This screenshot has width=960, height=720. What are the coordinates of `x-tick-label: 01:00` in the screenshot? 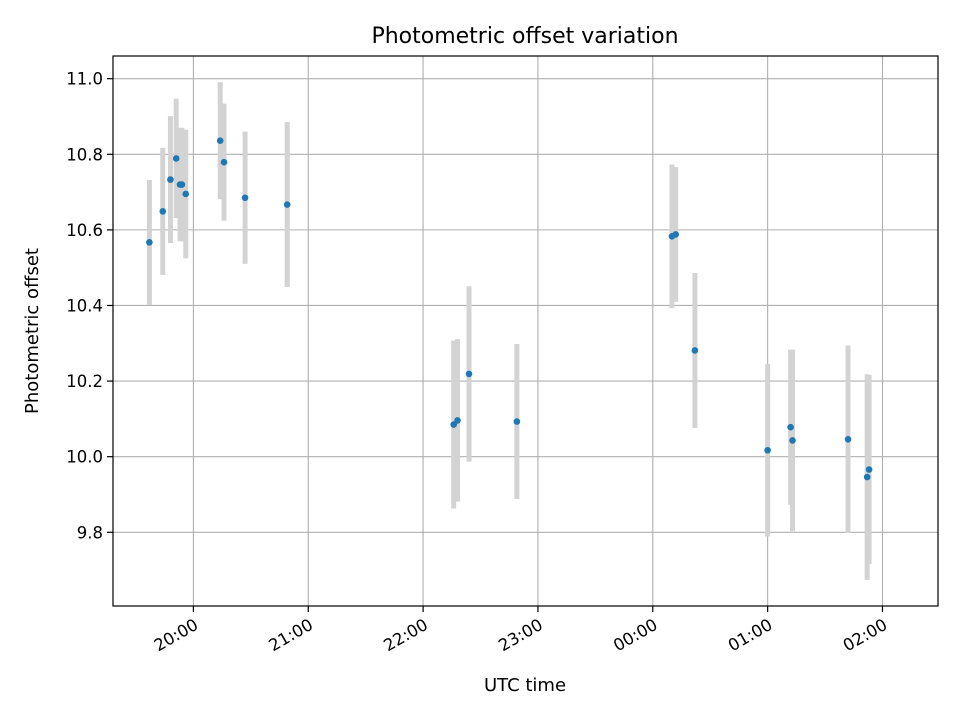 It's located at (750, 635).